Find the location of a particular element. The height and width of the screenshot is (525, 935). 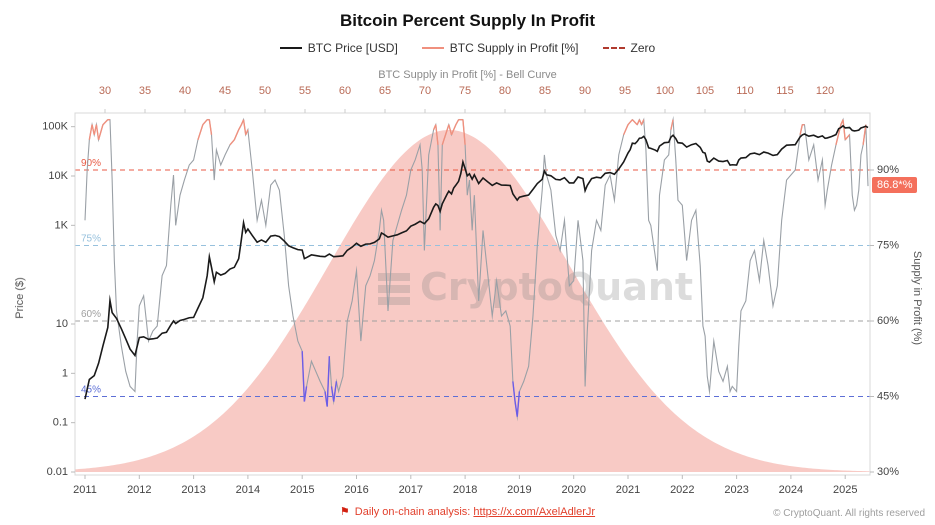

legend-label-supply-in-profit: BTC Supply in Profit [%] is located at coordinates (514, 48).